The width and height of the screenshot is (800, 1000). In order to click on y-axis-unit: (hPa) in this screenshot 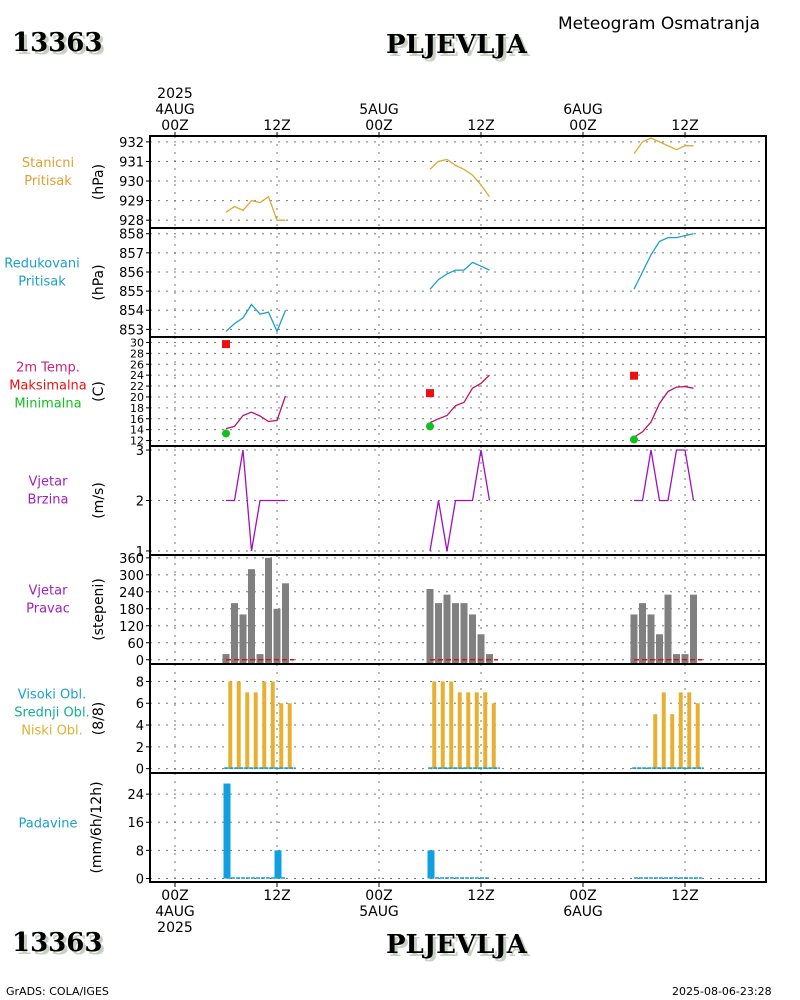, I will do `click(99, 282)`.